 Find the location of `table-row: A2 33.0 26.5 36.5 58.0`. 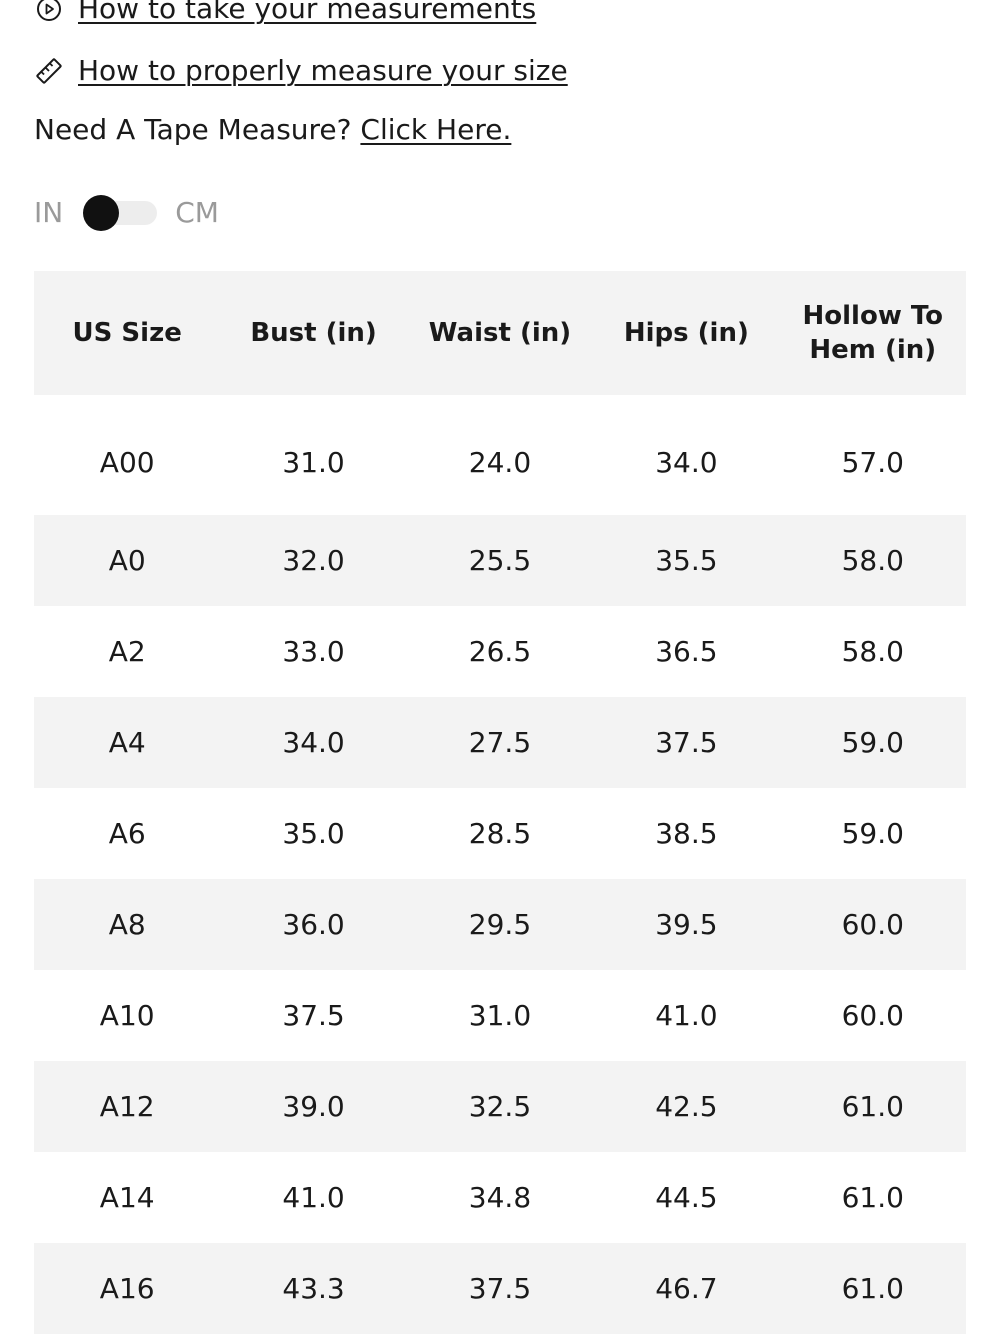

table-row: A2 33.0 26.5 36.5 58.0 is located at coordinates (500, 651).